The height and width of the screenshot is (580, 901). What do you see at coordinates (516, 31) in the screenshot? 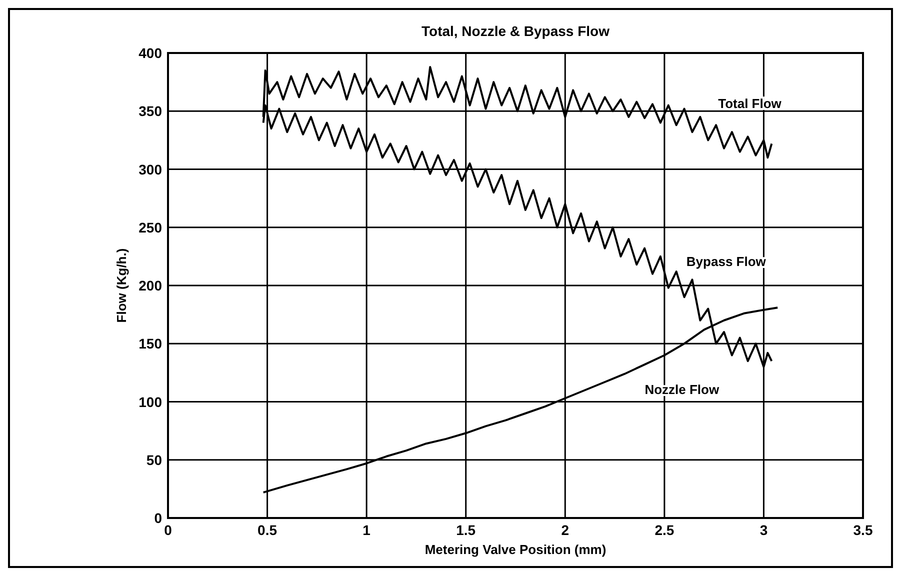
I see `chart-title: Total, Nozzle & Bypass Flow` at bounding box center [516, 31].